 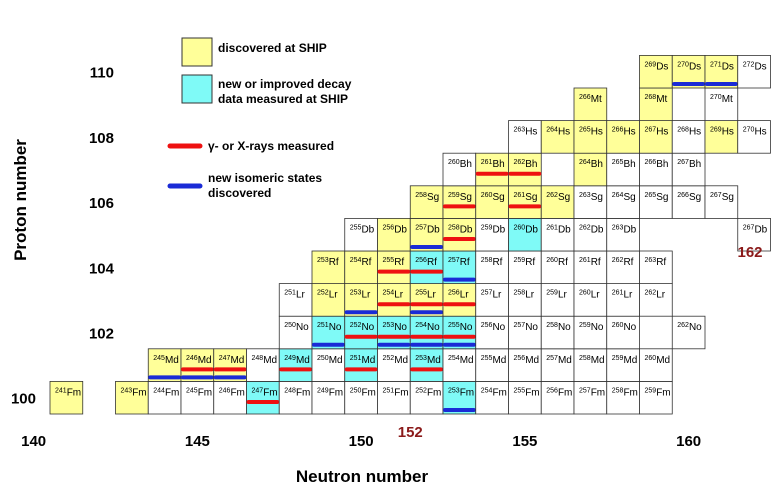 What do you see at coordinates (225, 358) in the screenshot?
I see `mass-number: 247` at bounding box center [225, 358].